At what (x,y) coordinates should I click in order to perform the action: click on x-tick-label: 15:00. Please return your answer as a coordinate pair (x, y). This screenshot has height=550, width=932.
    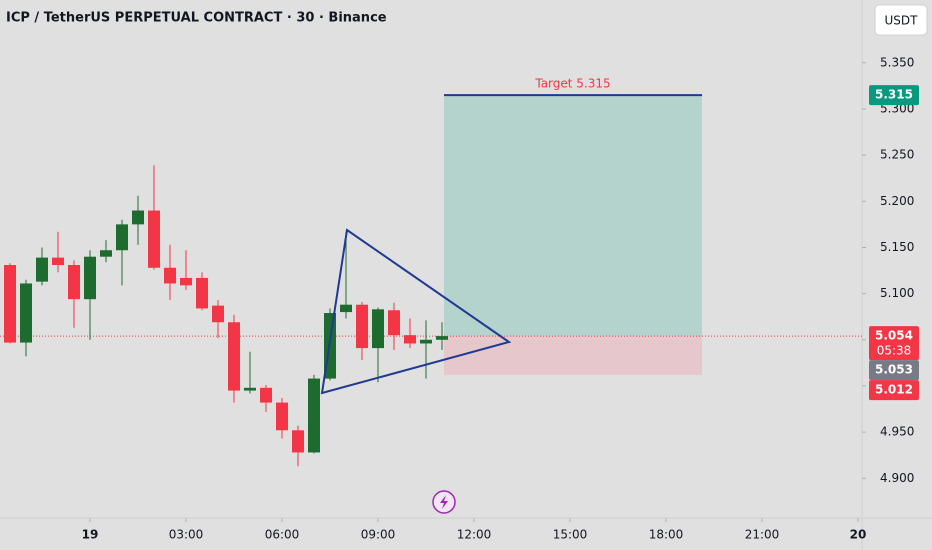
    Looking at the image, I should click on (570, 535).